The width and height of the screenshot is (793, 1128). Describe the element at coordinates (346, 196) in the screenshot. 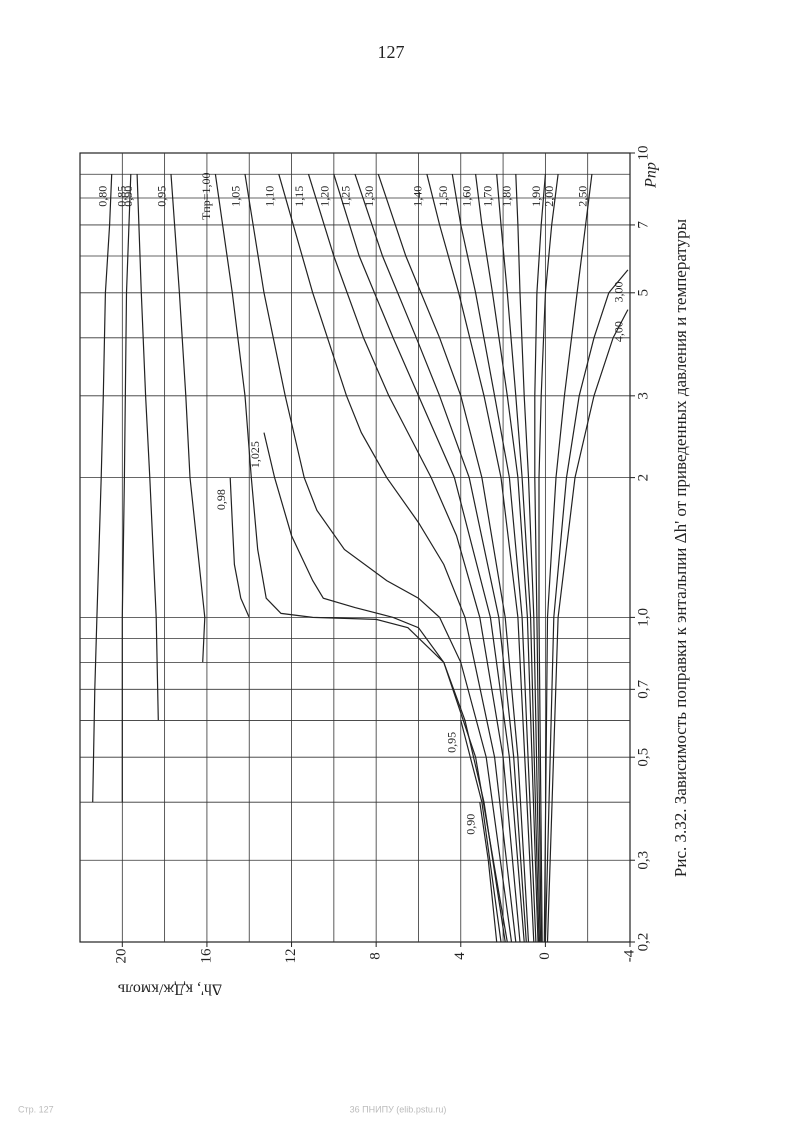

I see `curve-label: 1,25` at that location.